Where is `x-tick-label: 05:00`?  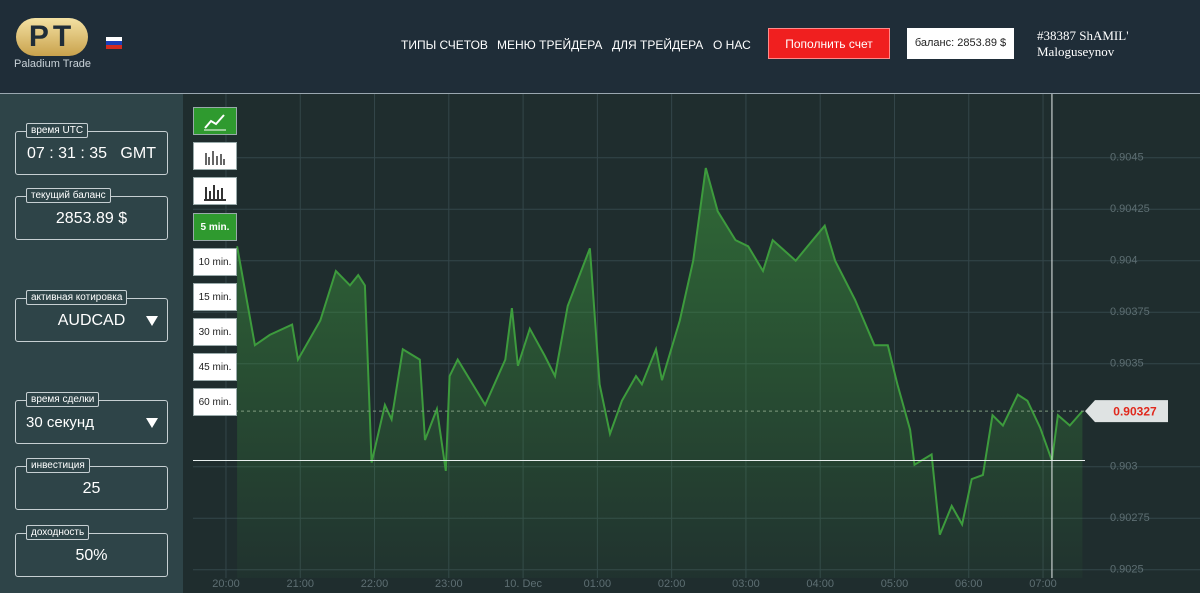
x-tick-label: 05:00 is located at coordinates (895, 584).